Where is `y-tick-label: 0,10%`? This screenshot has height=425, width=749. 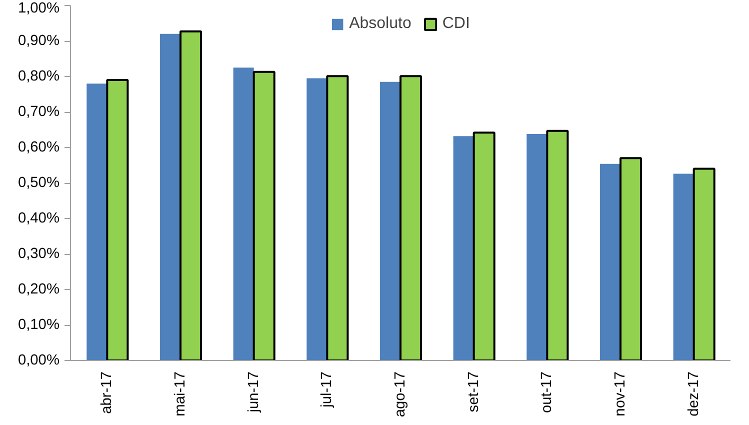 y-tick-label: 0,10% is located at coordinates (39, 325).